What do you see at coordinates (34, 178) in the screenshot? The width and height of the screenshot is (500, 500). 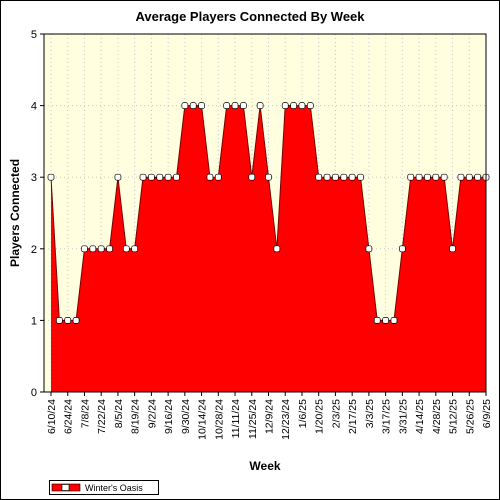 I see `y-tick-label: 3` at bounding box center [34, 178].